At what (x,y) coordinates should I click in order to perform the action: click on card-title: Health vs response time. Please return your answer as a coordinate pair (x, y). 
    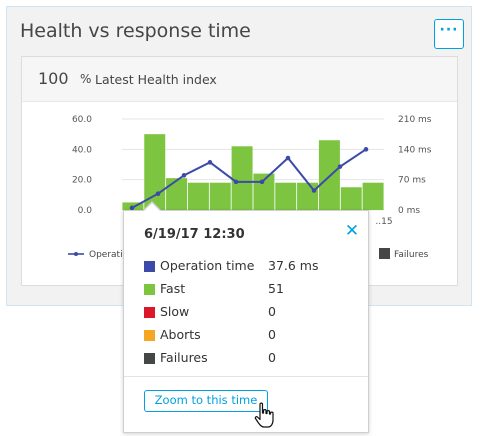
    Looking at the image, I should click on (135, 31).